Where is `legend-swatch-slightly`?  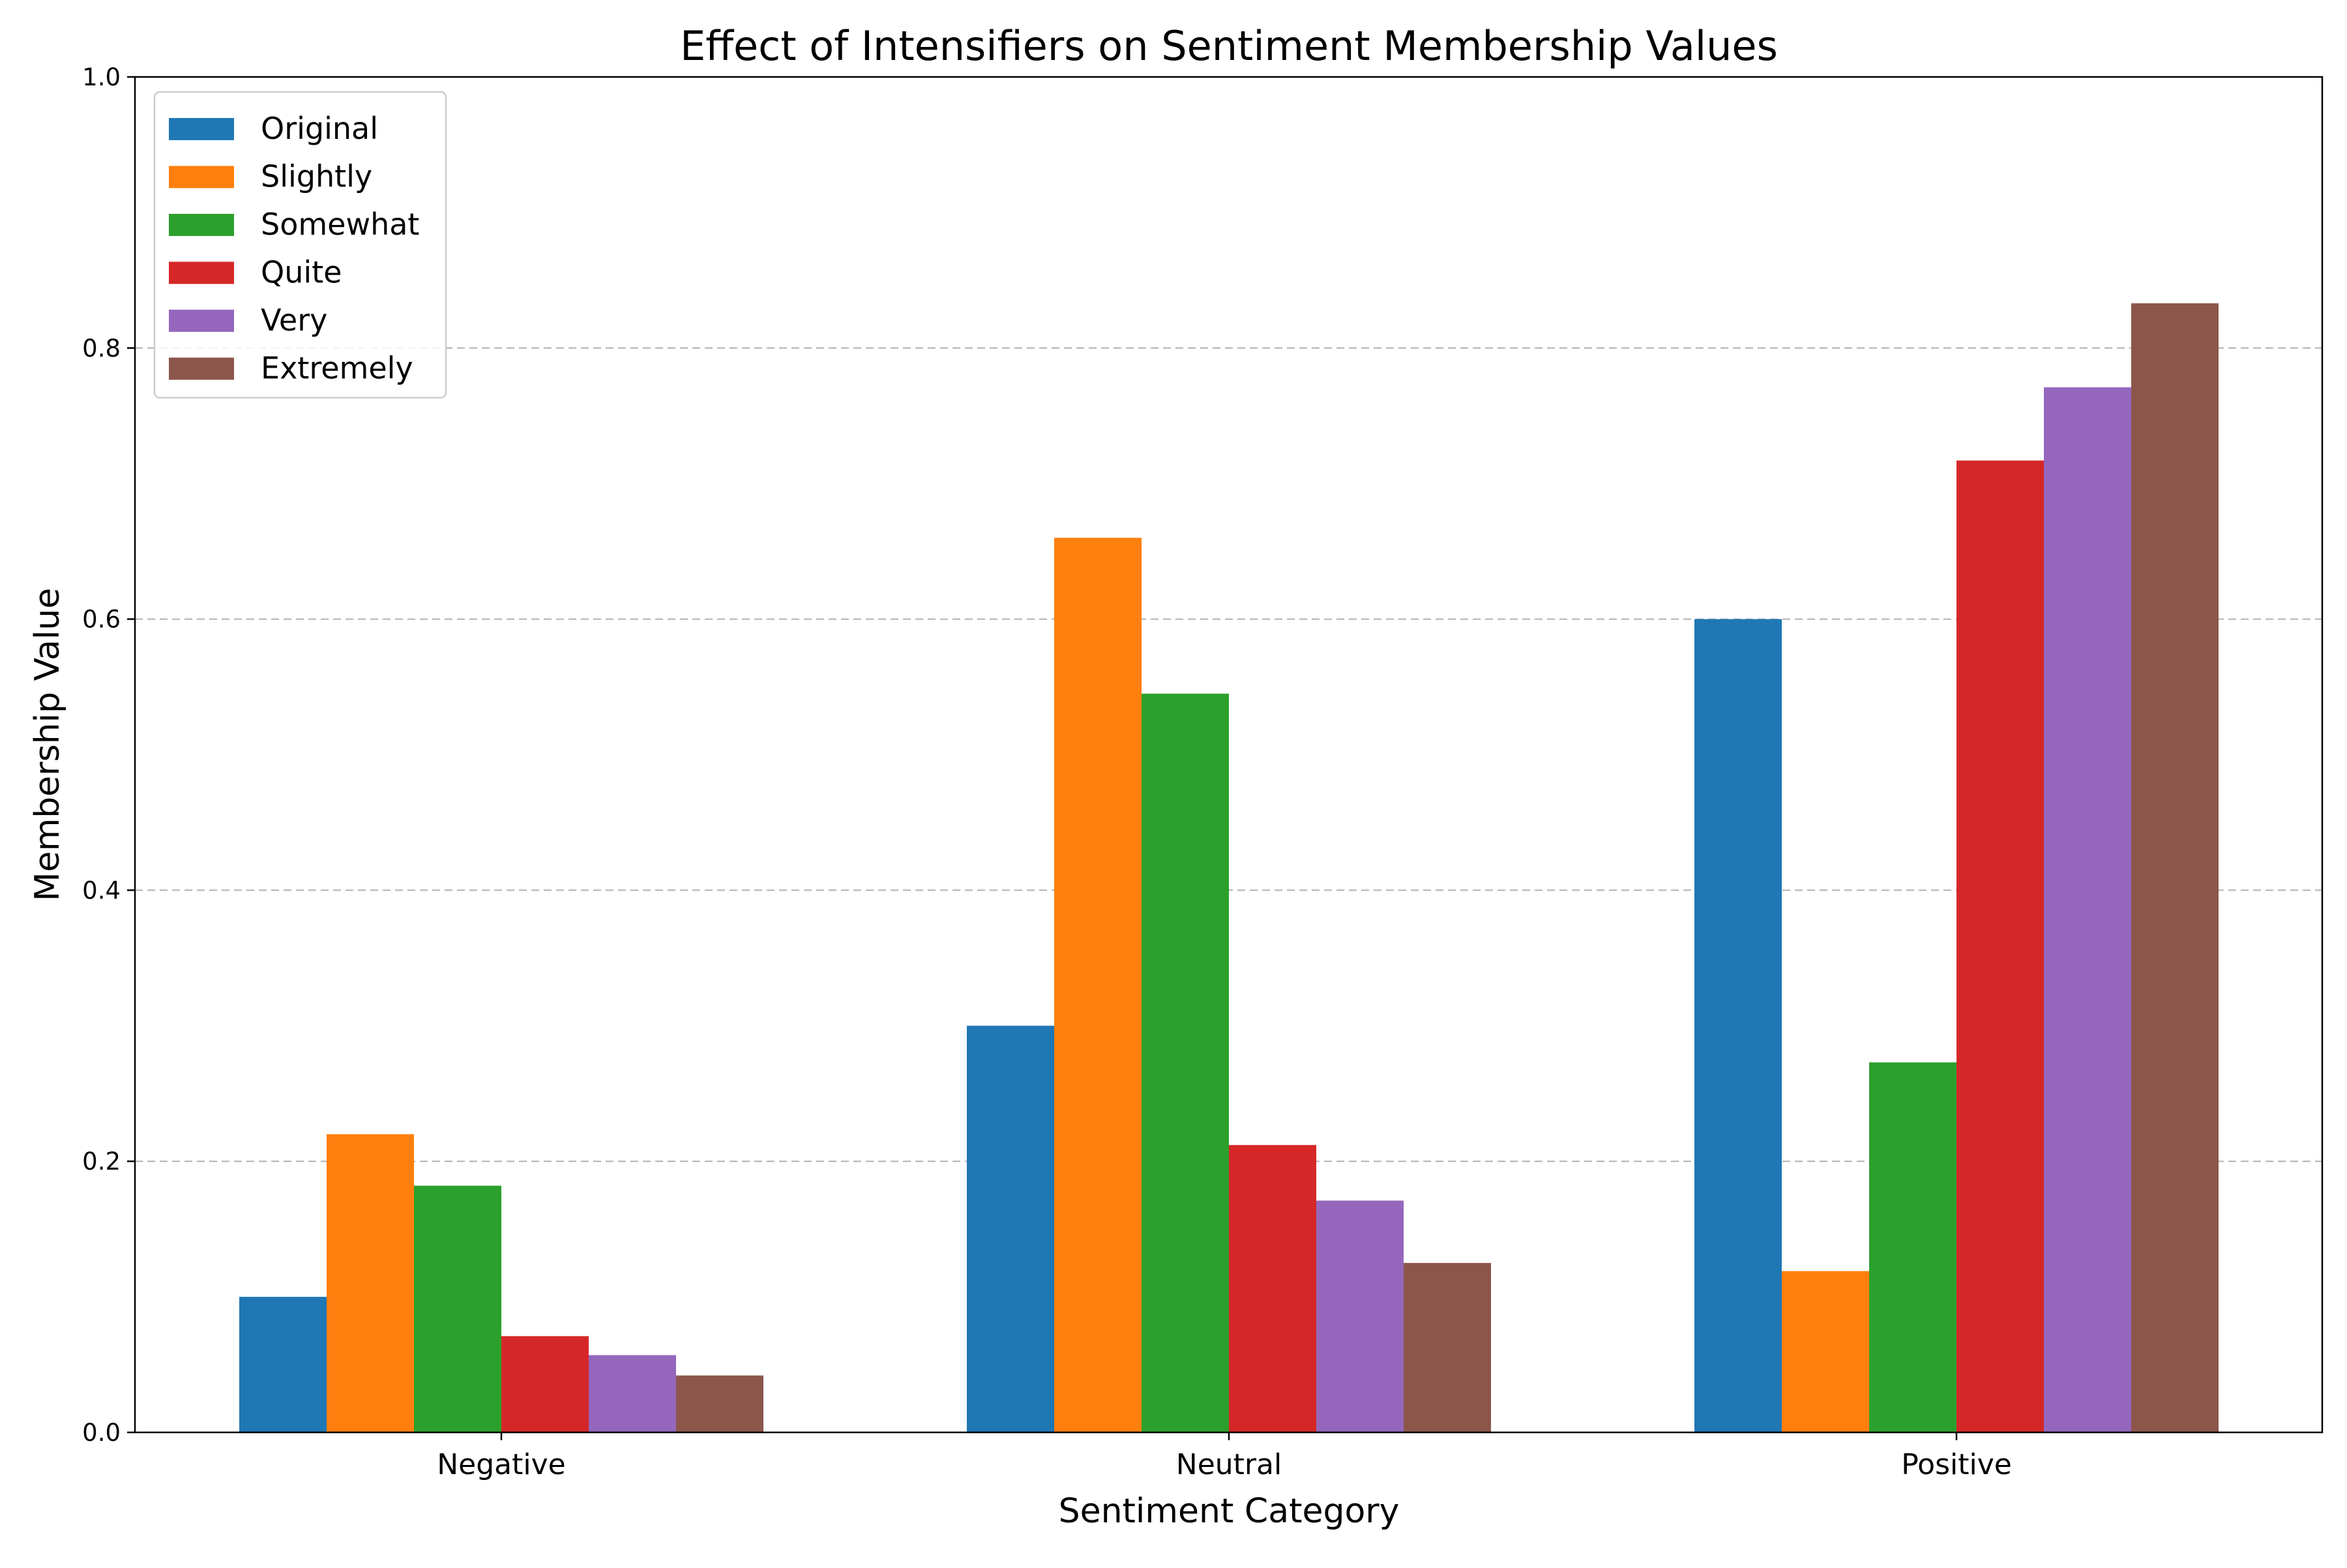
legend-swatch-slightly is located at coordinates (201, 177).